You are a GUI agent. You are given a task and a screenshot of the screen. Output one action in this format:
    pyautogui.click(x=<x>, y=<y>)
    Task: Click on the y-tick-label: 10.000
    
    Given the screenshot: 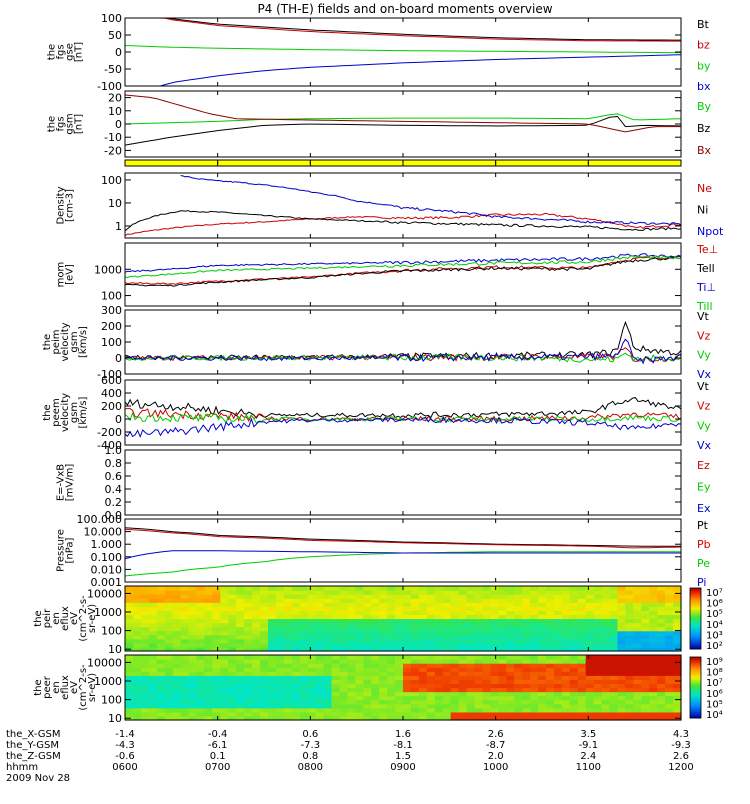 What is the action you would take?
    pyautogui.click(x=103, y=532)
    